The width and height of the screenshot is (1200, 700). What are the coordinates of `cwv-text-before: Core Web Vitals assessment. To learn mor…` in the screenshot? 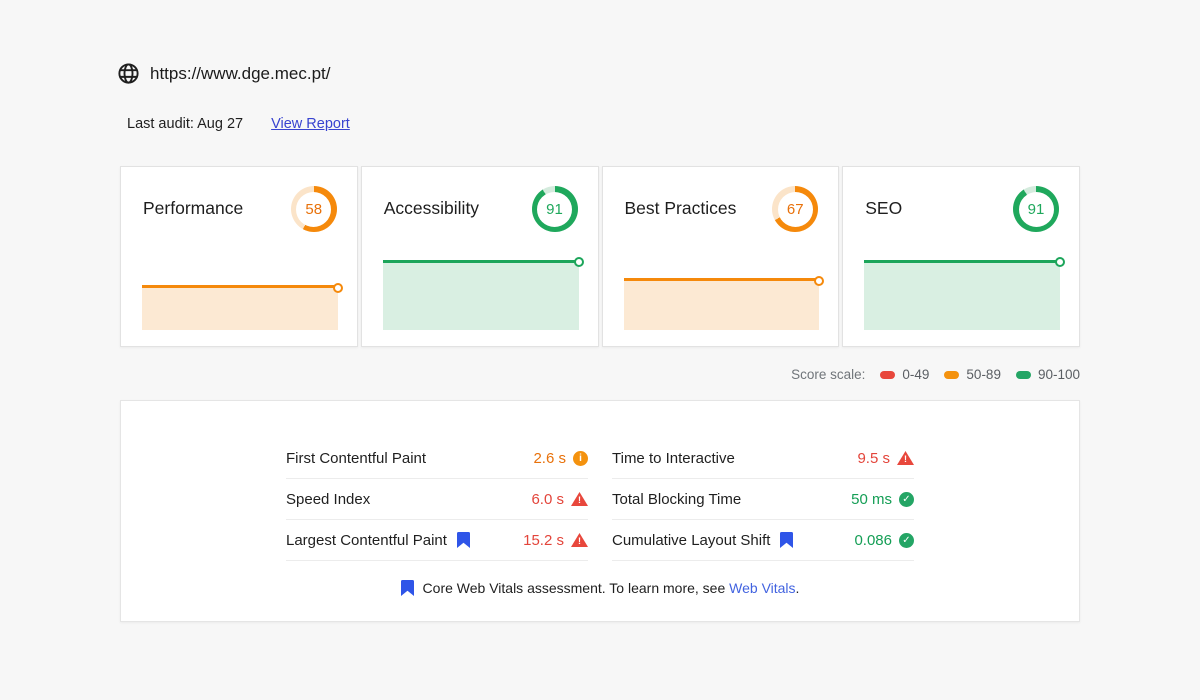 It's located at (574, 588).